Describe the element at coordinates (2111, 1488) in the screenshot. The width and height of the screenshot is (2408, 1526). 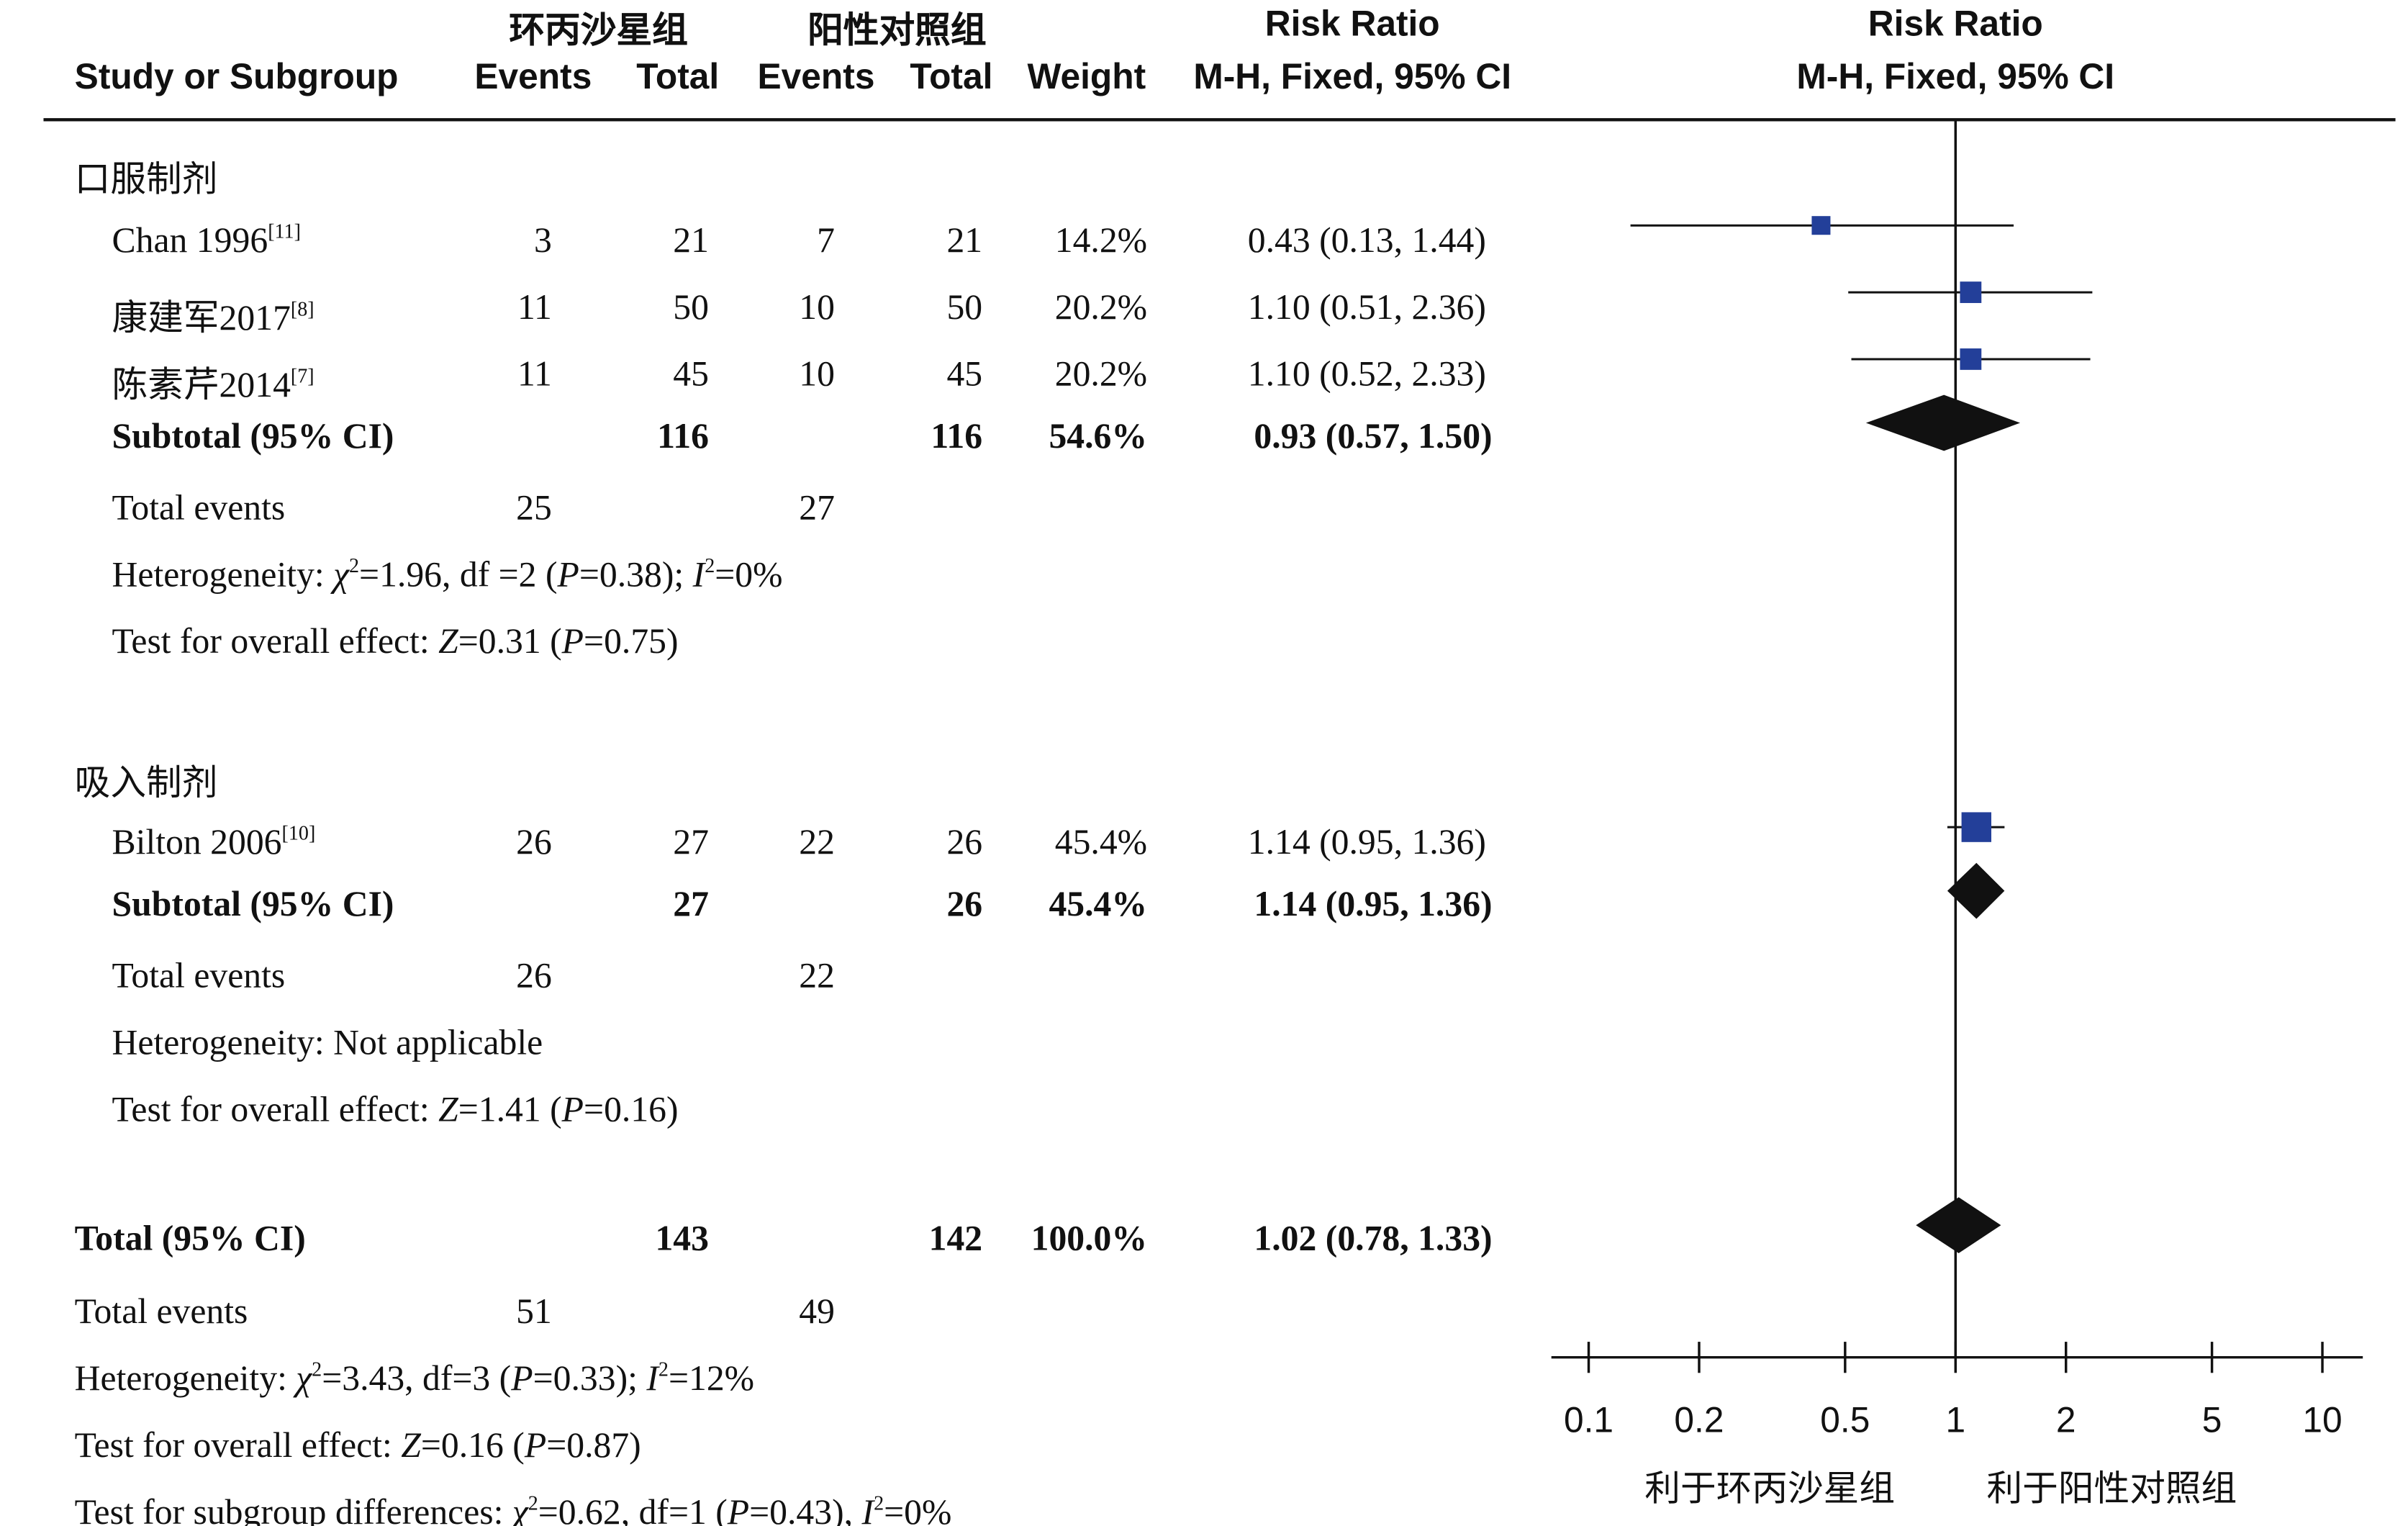
I see `favours-right-label: 利于阳性对照组` at that location.